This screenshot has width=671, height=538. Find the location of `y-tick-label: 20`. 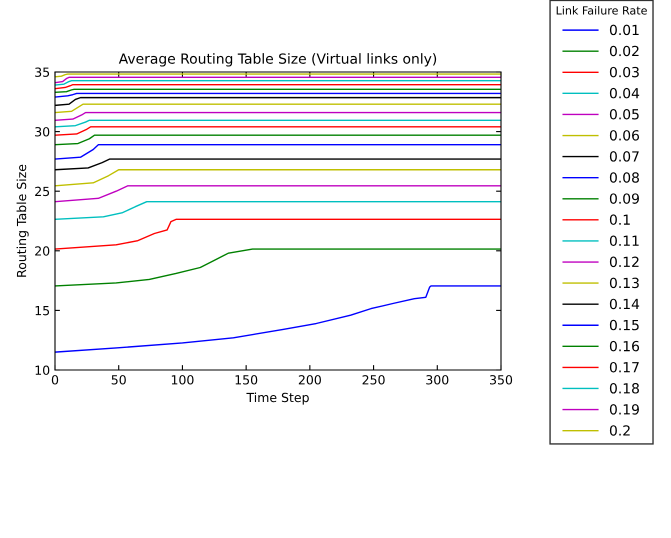

y-tick-label: 20 is located at coordinates (42, 251).